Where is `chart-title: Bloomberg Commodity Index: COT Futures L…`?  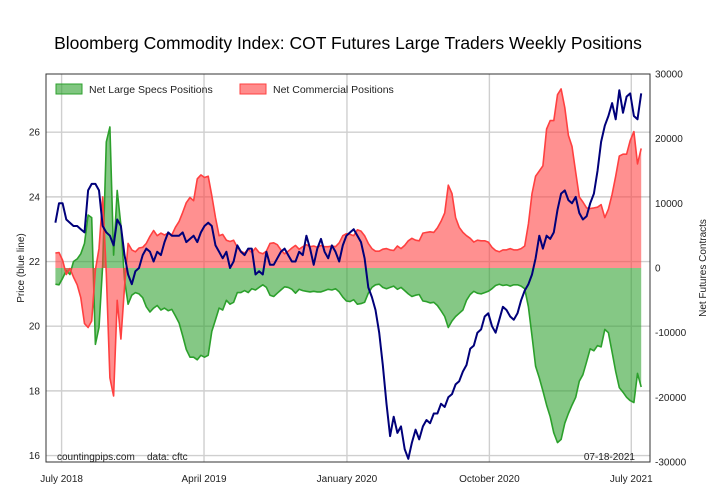
chart-title: Bloomberg Commodity Index: COT Futures L… is located at coordinates (348, 43).